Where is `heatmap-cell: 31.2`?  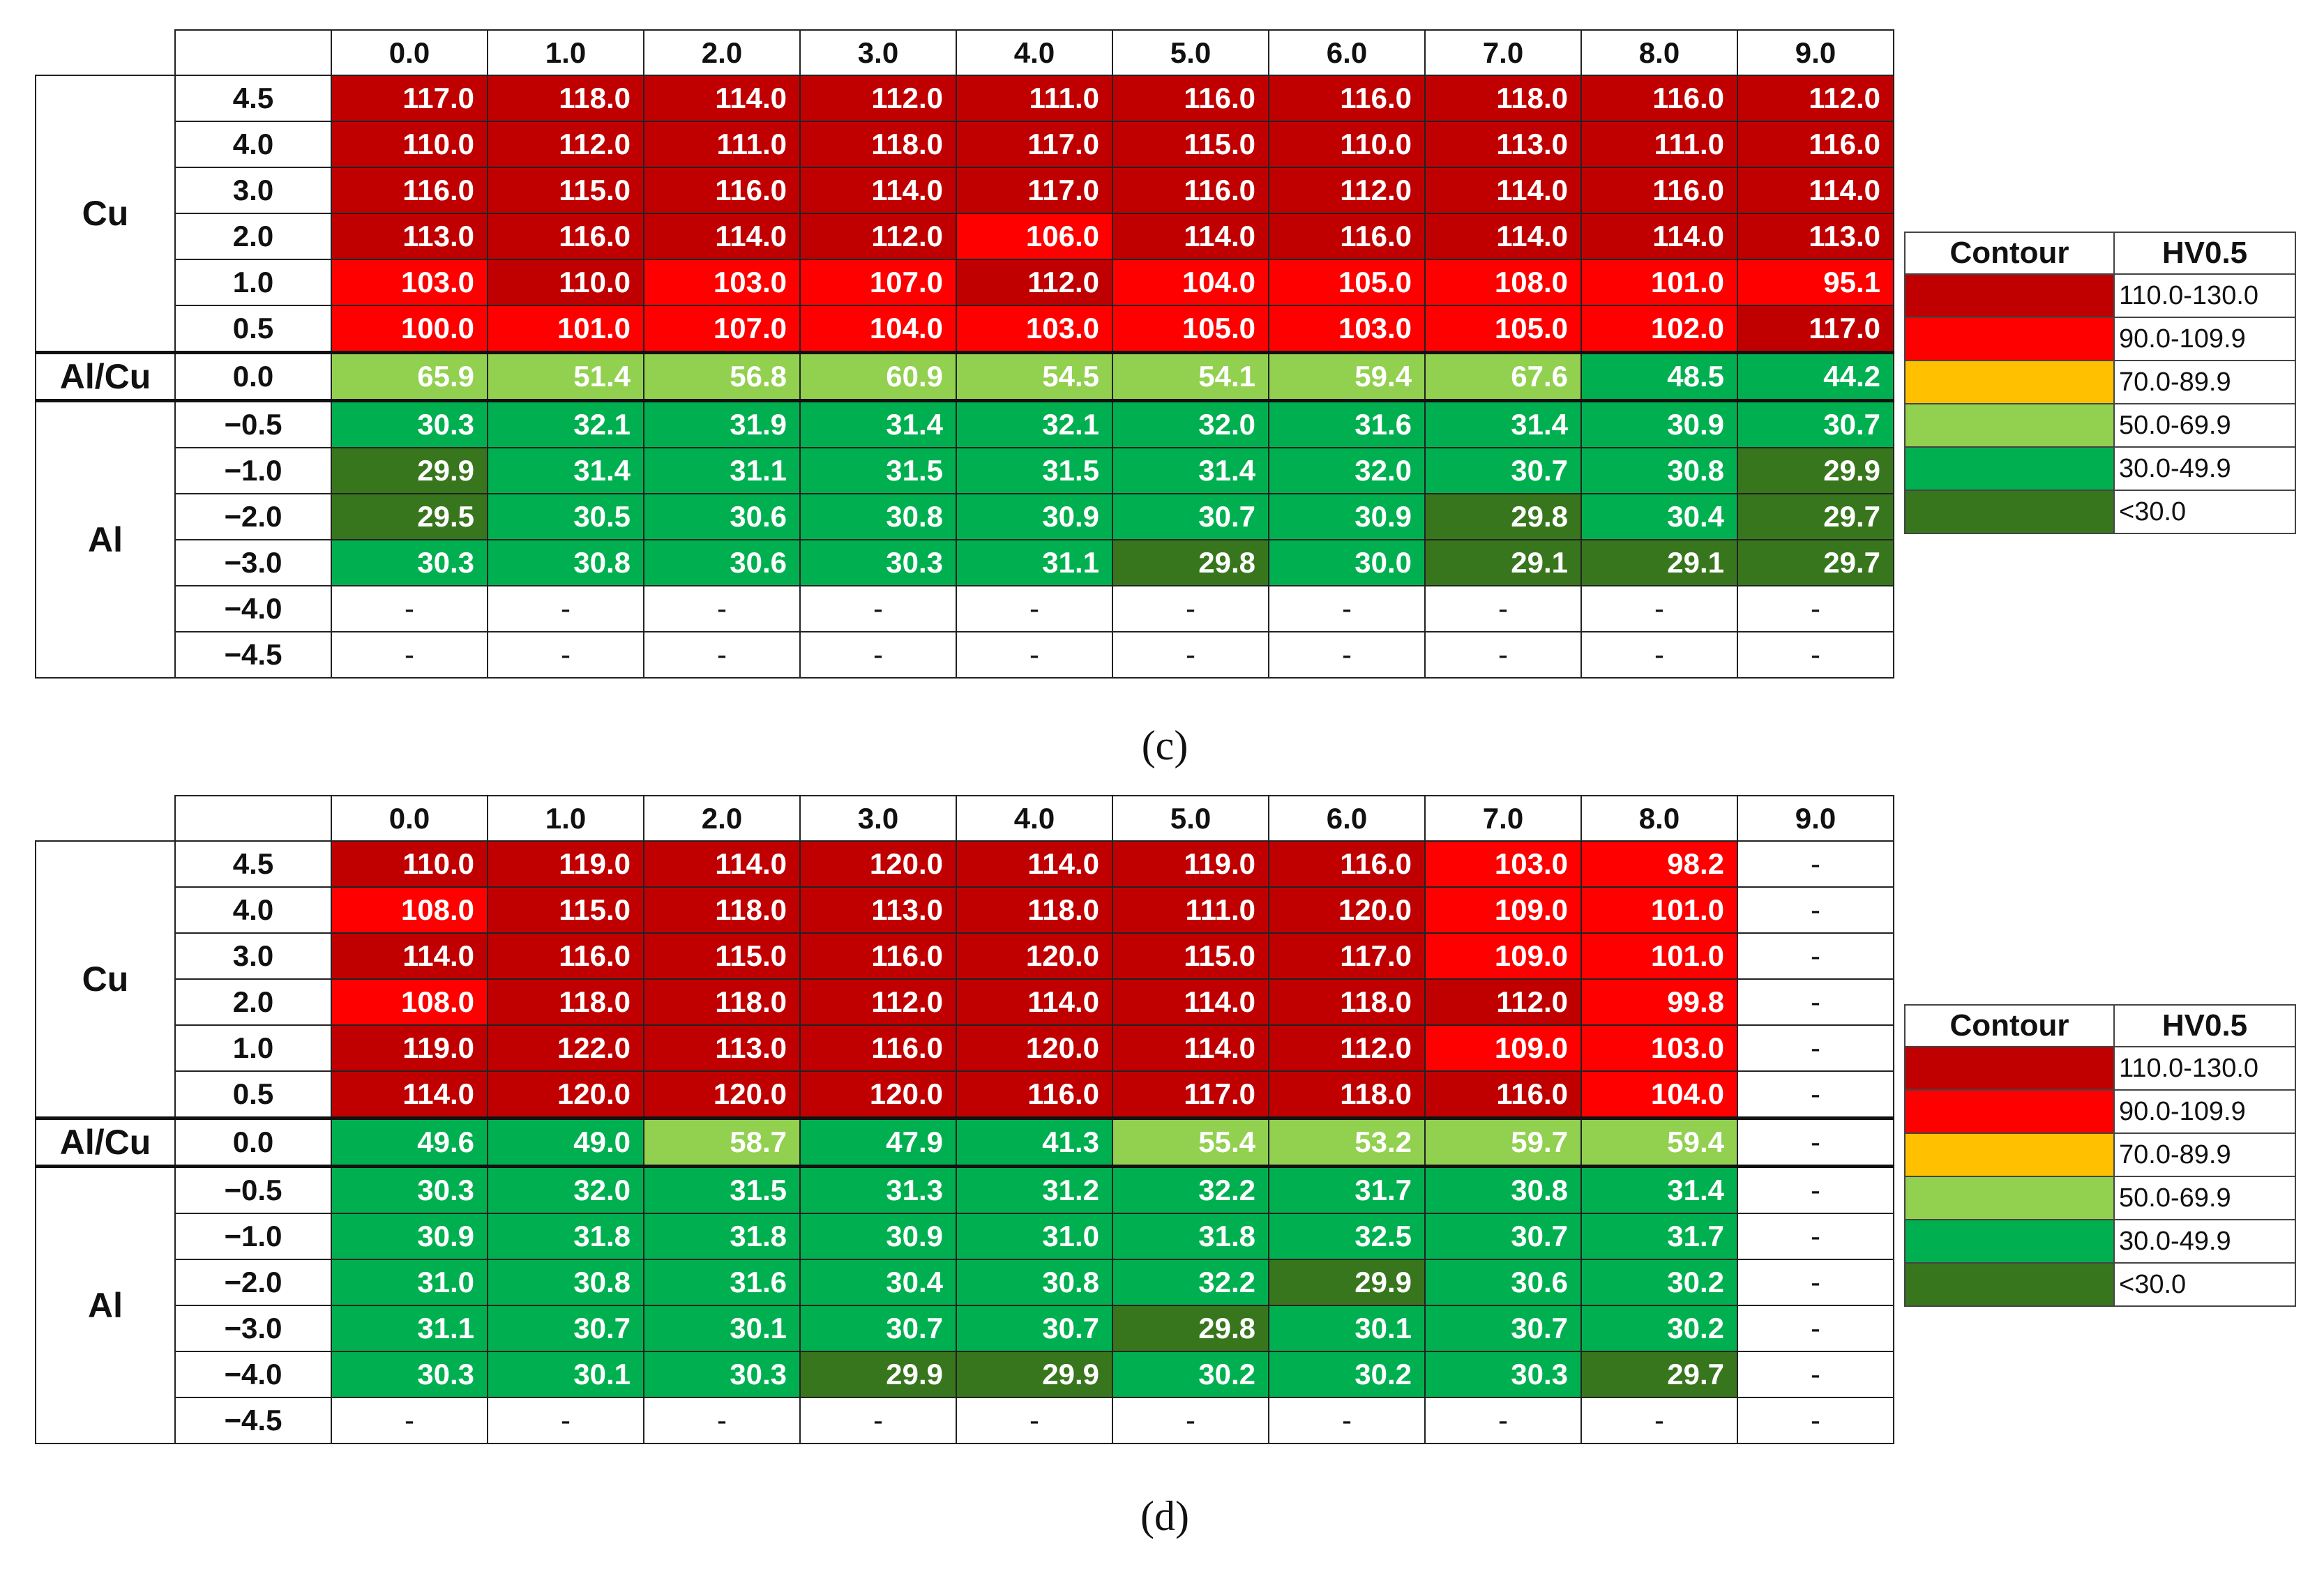 heatmap-cell: 31.2 is located at coordinates (1034, 1189).